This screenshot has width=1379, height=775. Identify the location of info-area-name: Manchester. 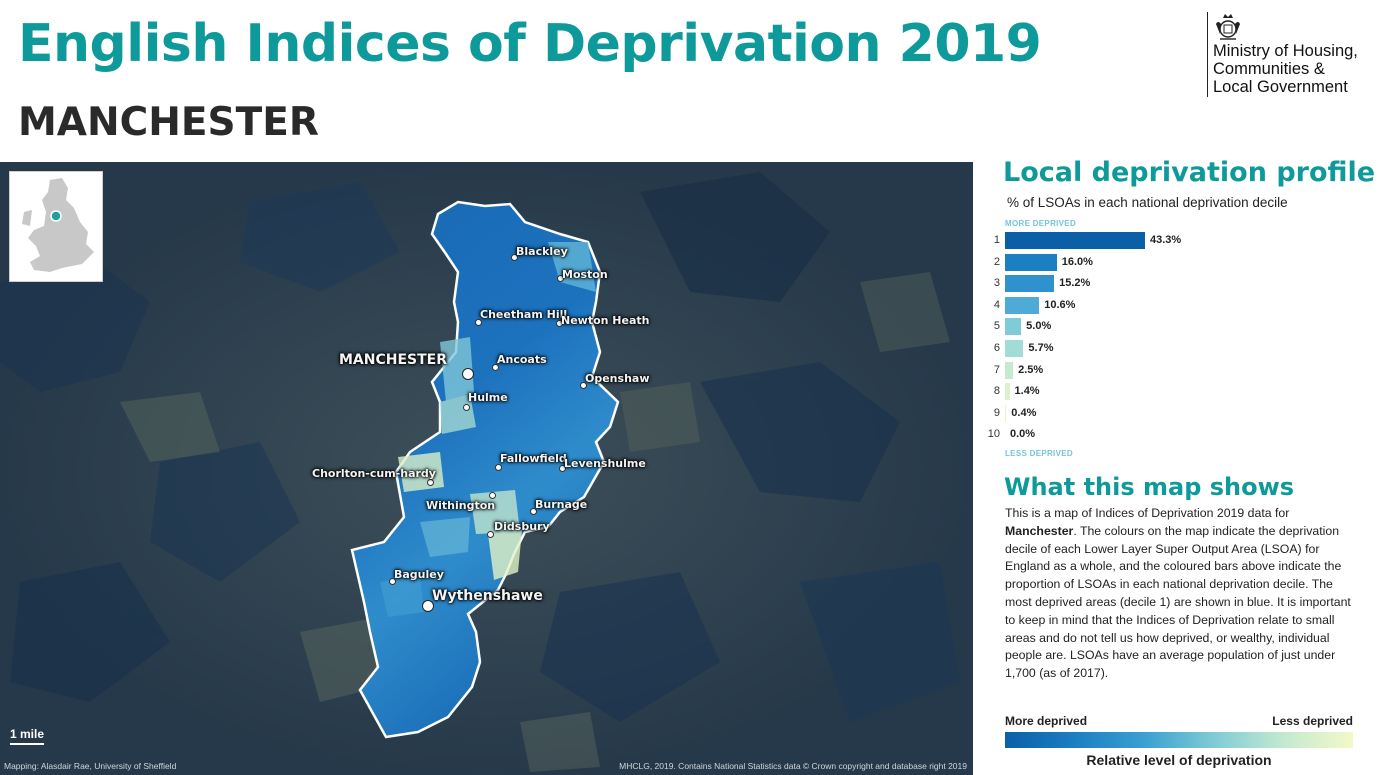
(1039, 530).